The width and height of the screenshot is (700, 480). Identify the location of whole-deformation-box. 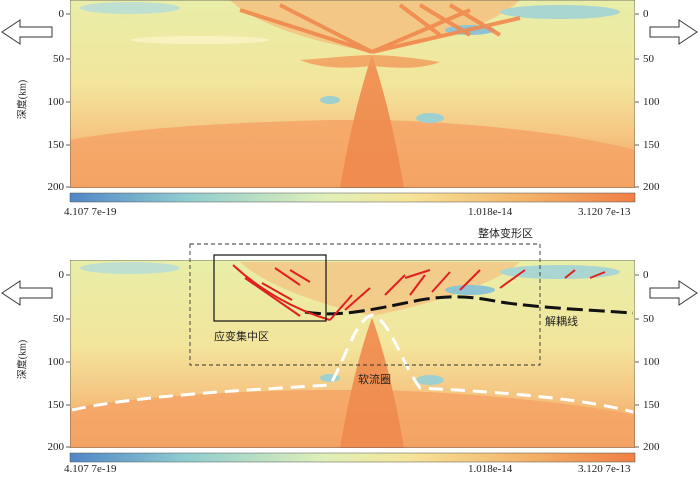
(365, 304).